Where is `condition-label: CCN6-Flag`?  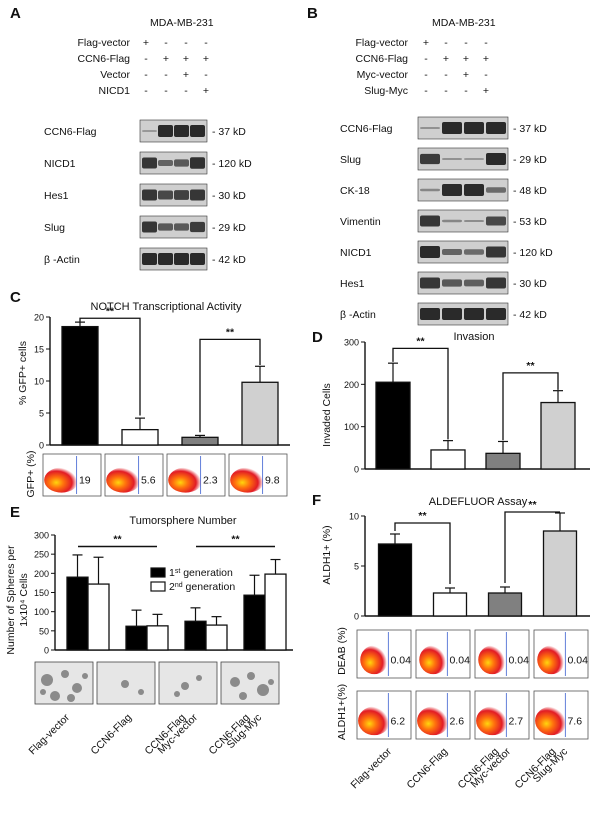
condition-label: CCN6-Flag is located at coordinates (103, 59).